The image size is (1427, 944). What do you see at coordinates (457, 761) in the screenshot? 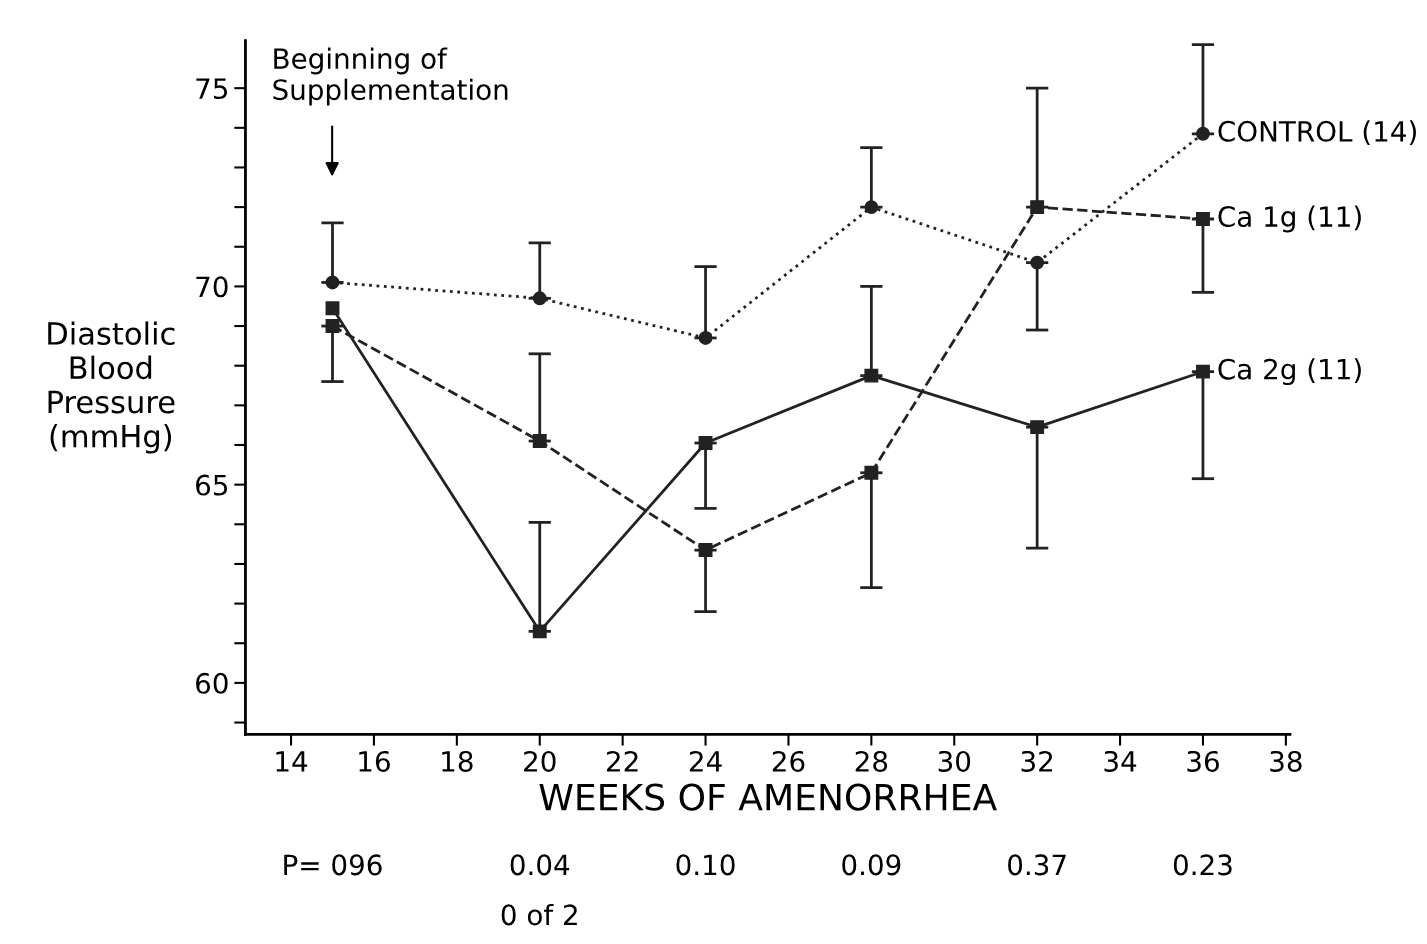
I see `x-tick-label: 18` at bounding box center [457, 761].